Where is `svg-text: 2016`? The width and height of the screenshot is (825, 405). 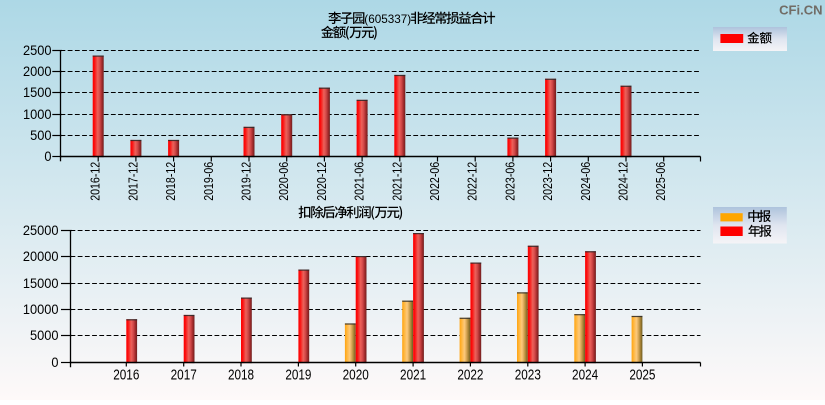
svg-text: 2016 is located at coordinates (126, 375).